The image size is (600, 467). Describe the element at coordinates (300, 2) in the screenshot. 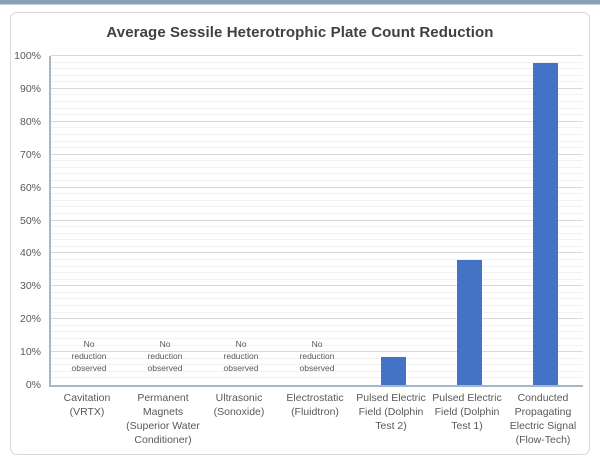

I see `window-top-strip` at that location.